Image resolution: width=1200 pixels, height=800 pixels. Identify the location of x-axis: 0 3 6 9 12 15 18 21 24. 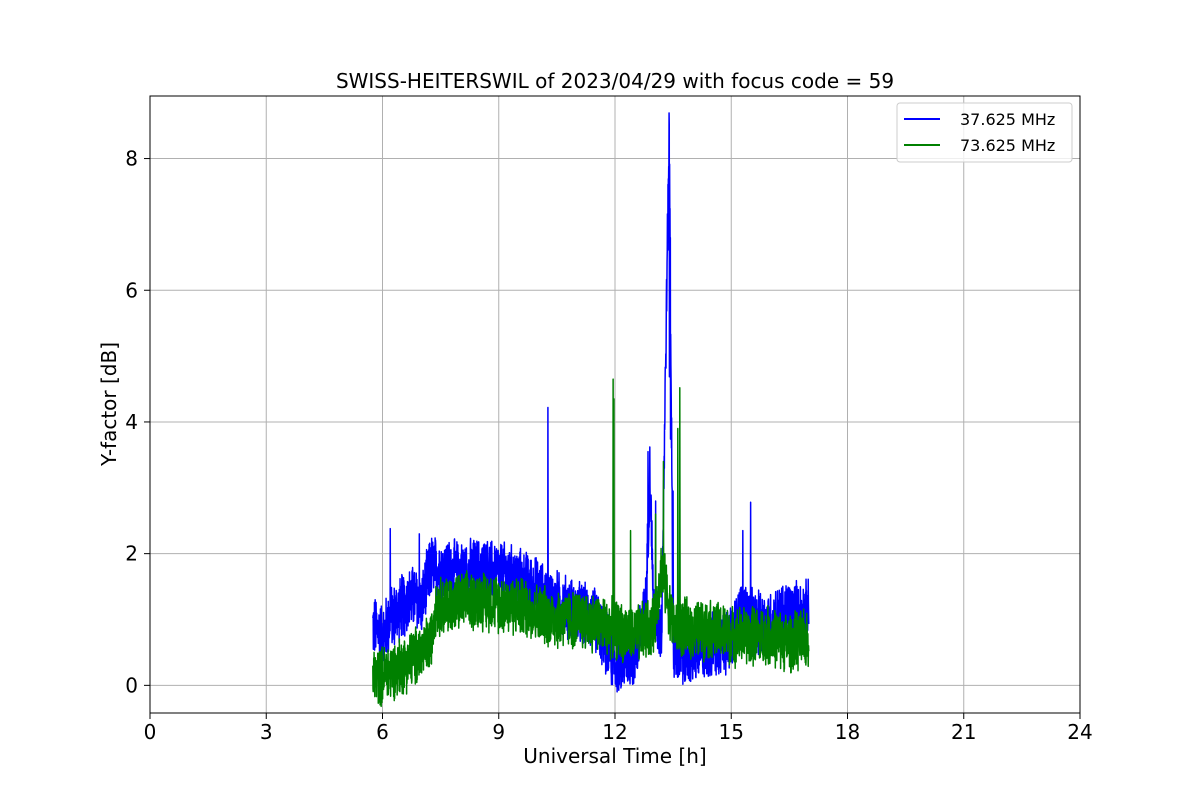
(618, 728).